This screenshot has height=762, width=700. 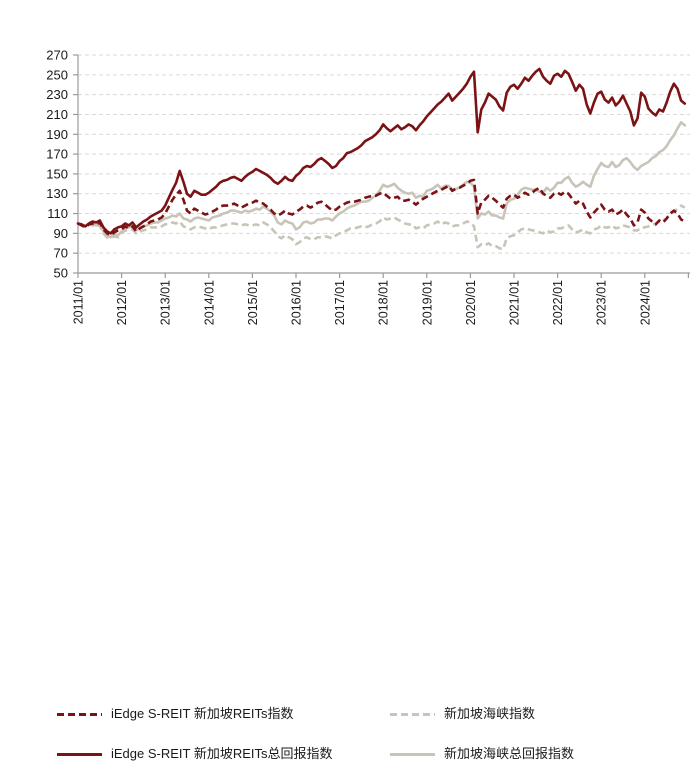 I want to click on x-axis-label: 2012/01, so click(x=122, y=302).